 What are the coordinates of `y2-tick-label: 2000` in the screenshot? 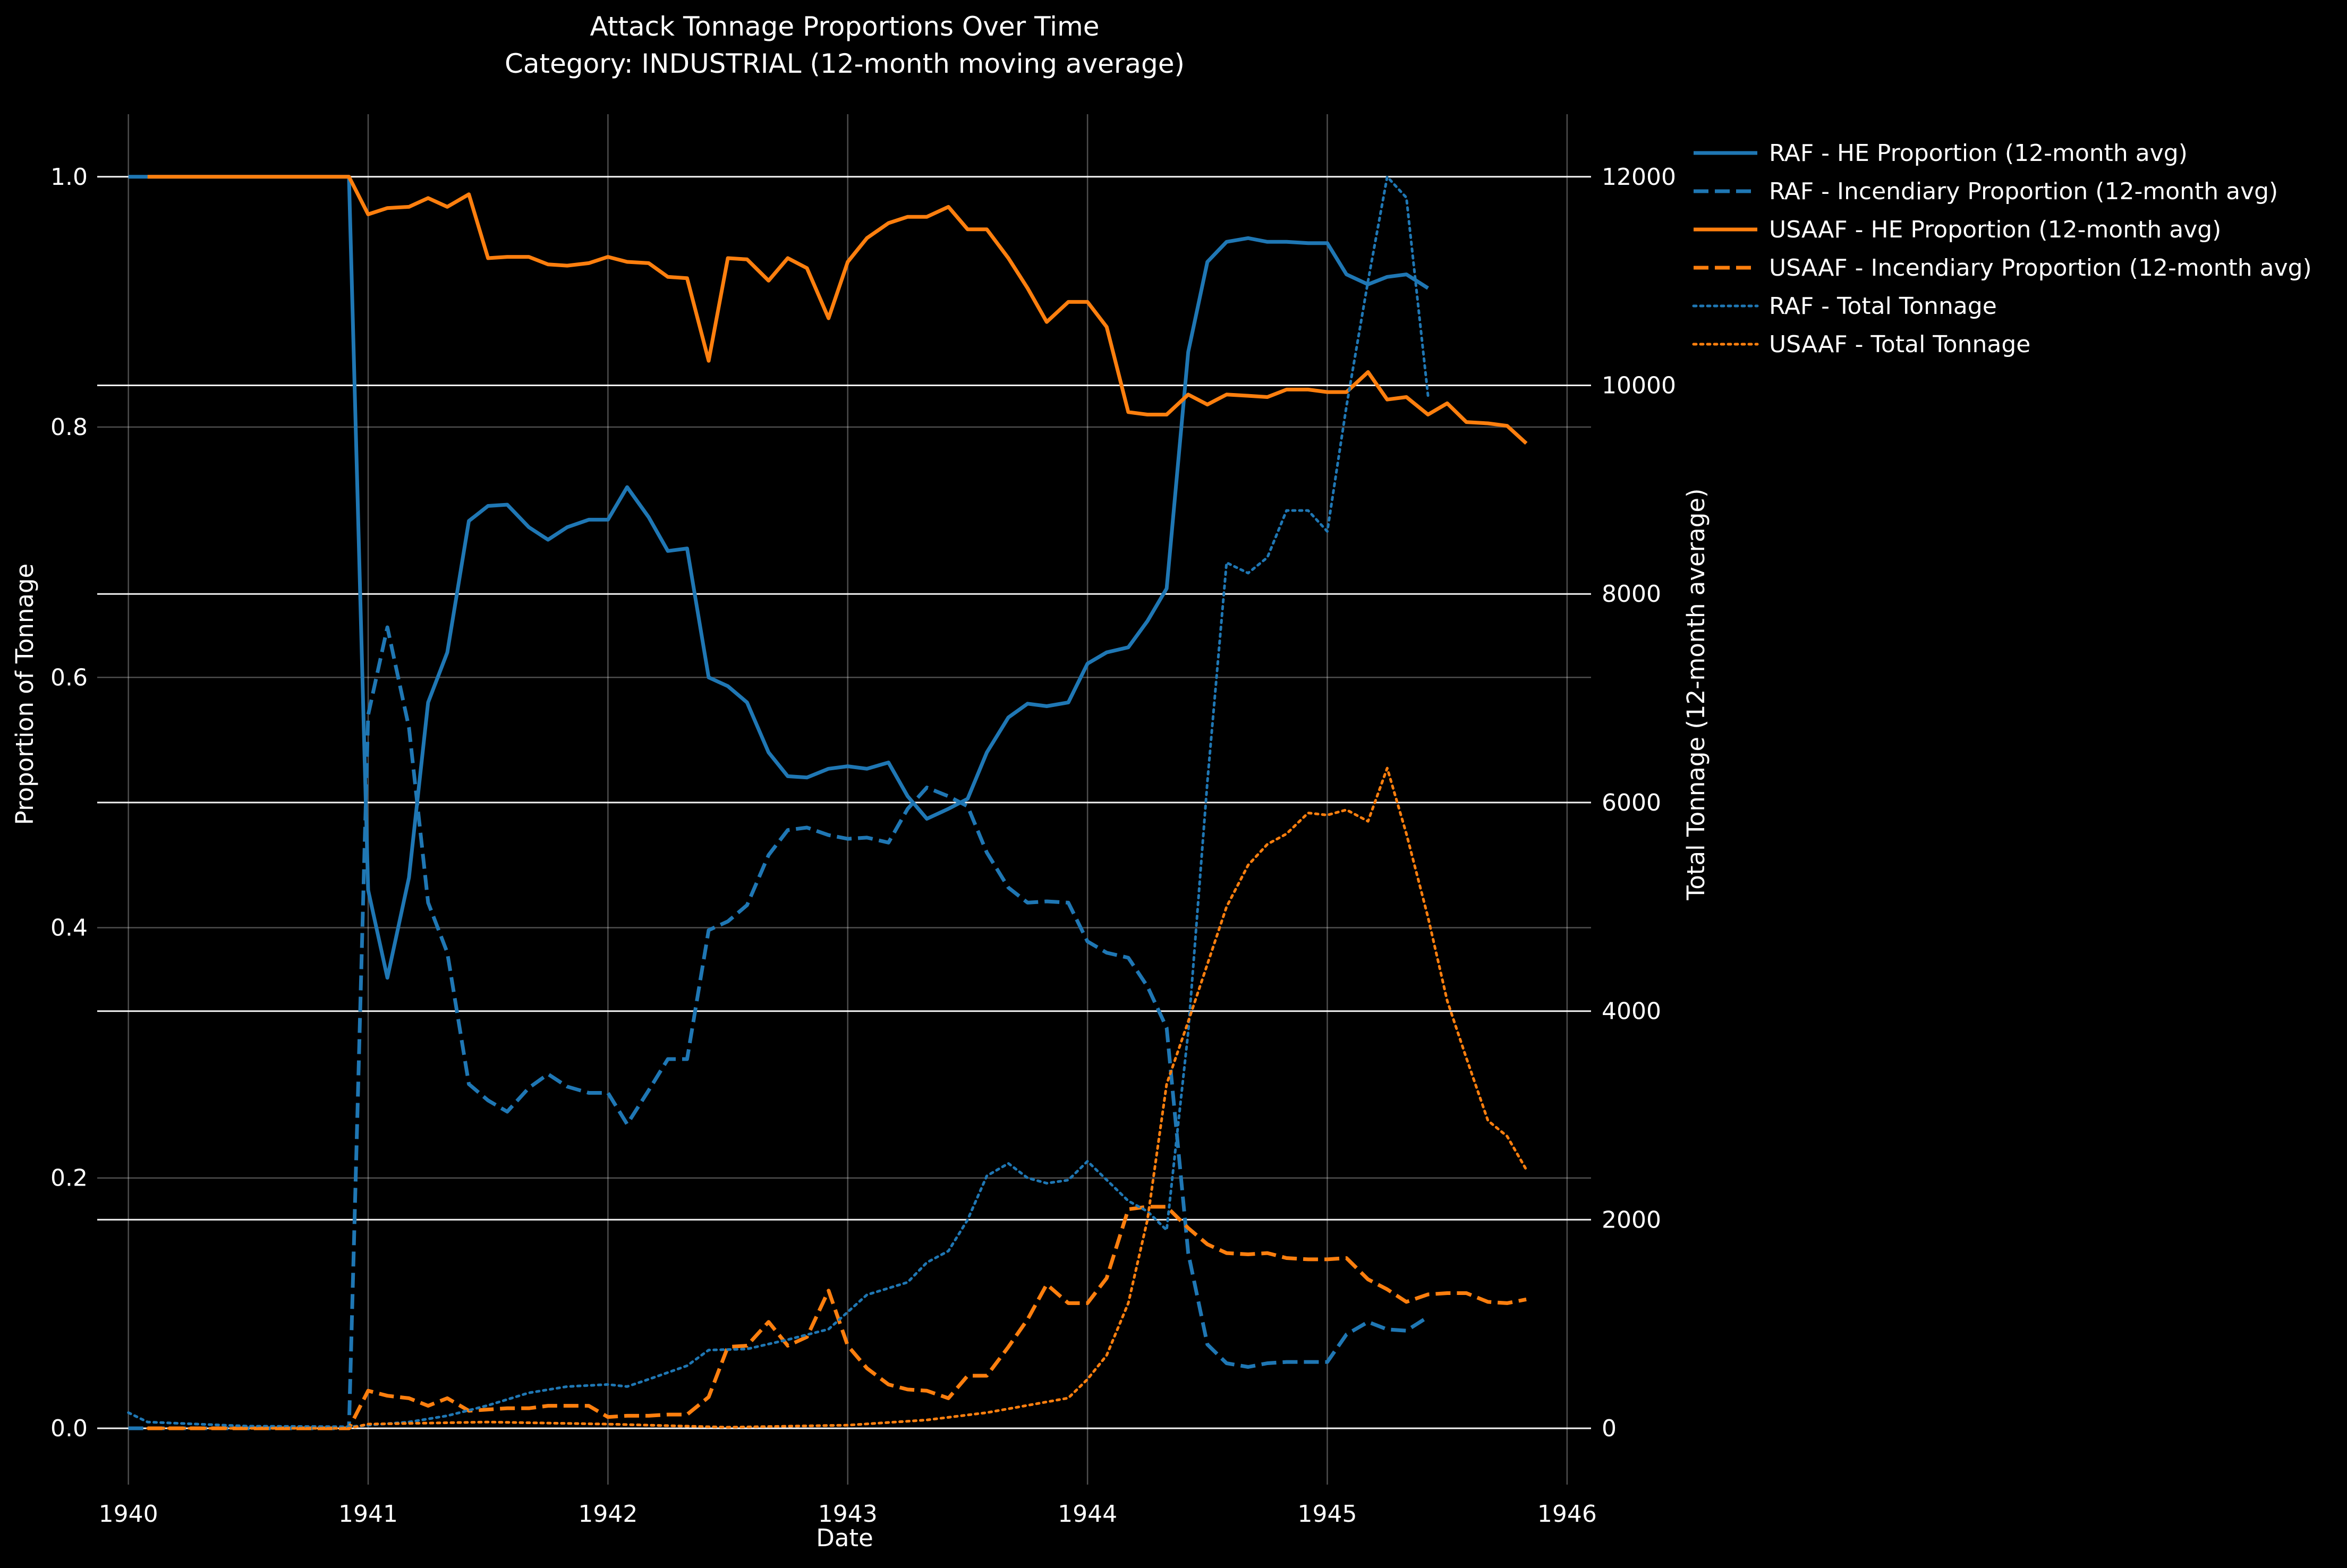 It's located at (1631, 1220).